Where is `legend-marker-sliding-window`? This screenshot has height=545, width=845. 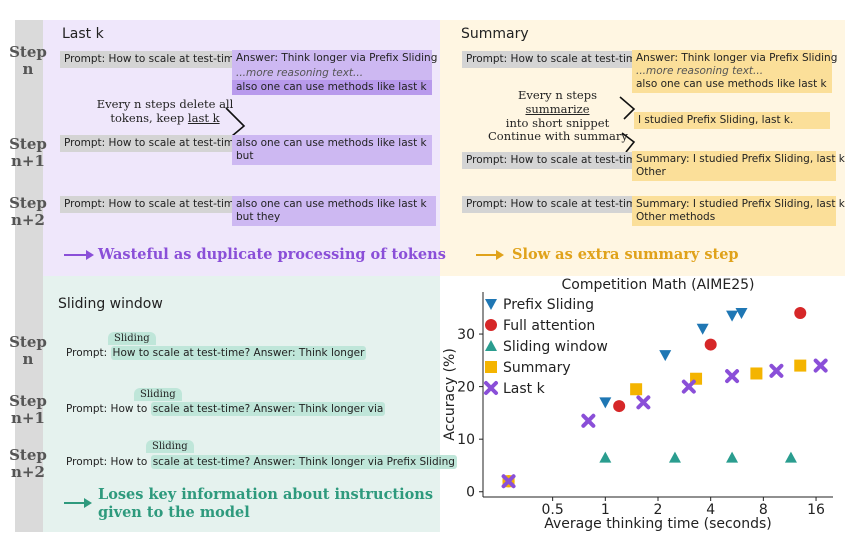
legend-marker-sliding-window is located at coordinates (491, 345).